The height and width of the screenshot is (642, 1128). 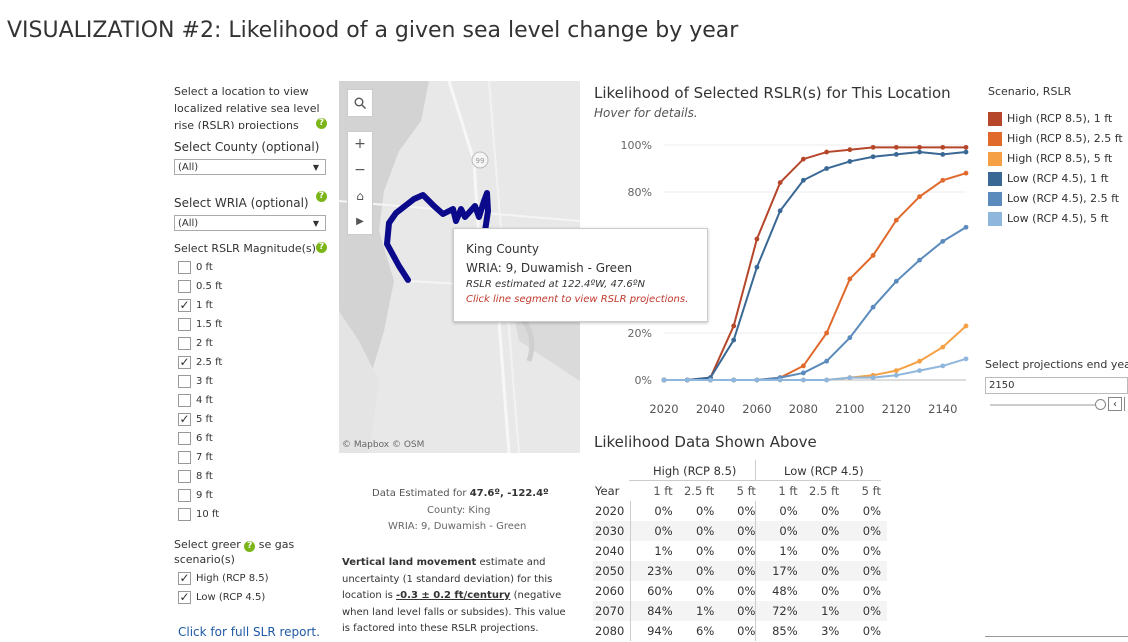 What do you see at coordinates (195, 438) in the screenshot?
I see `rslr-option: 6 ft` at bounding box center [195, 438].